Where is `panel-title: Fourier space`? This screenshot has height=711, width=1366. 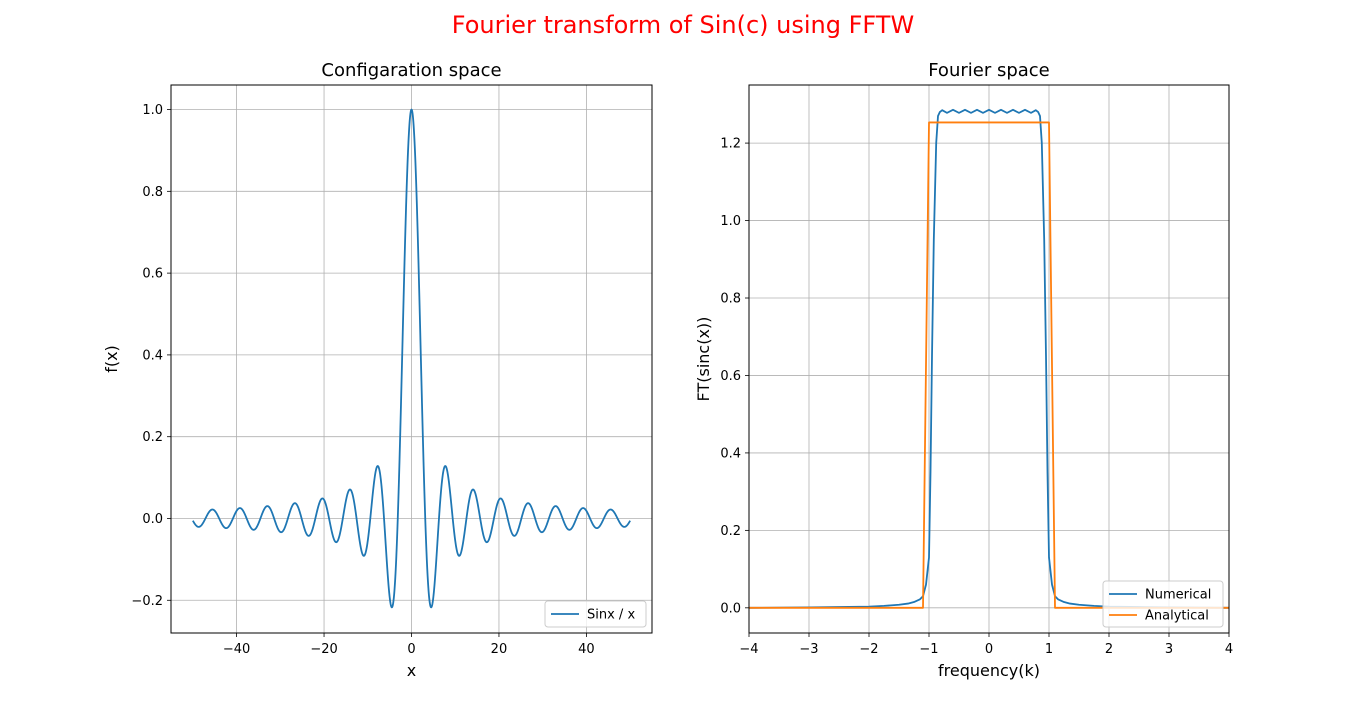 panel-title: Fourier space is located at coordinates (989, 70).